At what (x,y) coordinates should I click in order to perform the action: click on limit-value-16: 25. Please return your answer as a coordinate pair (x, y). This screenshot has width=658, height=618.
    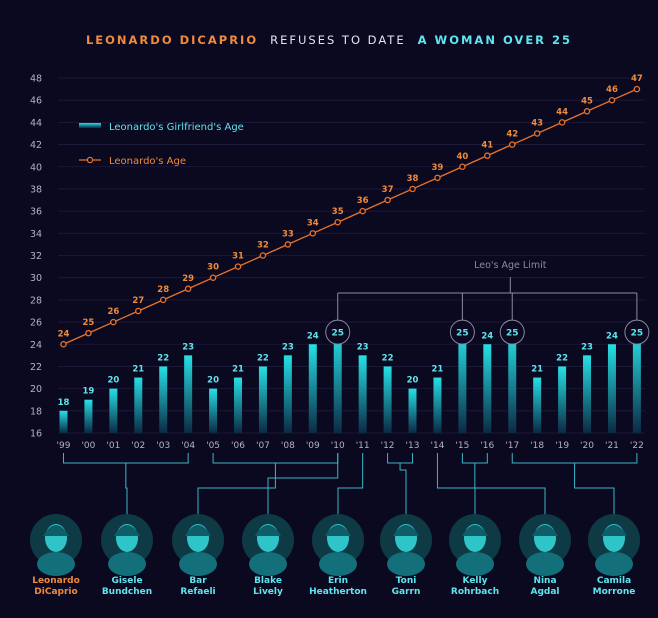
    Looking at the image, I should click on (462, 334).